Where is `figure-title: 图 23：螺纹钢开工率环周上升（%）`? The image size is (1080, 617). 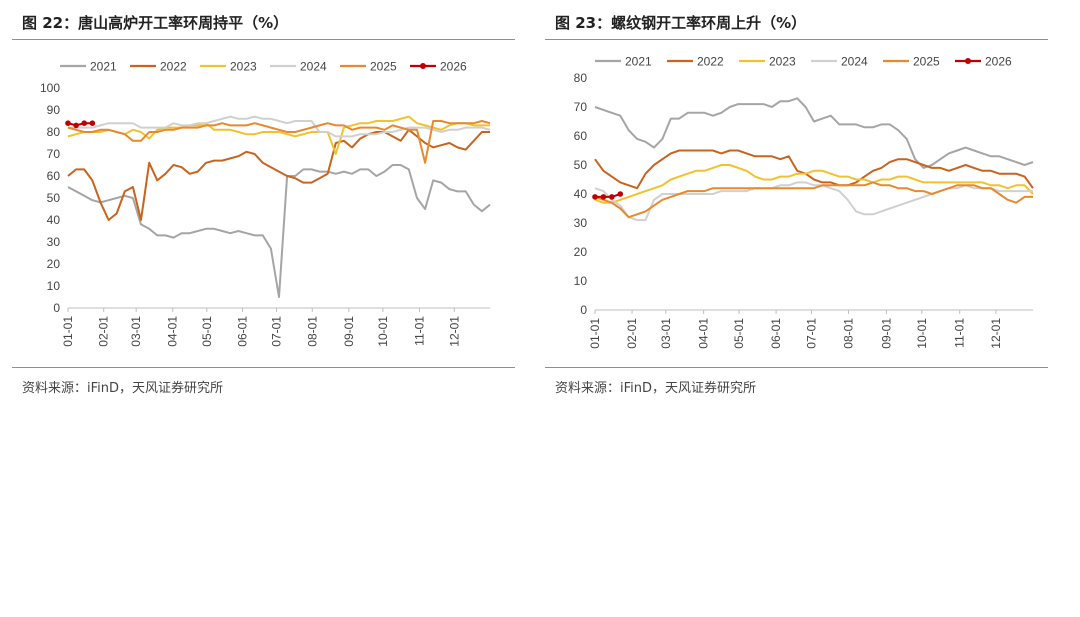 figure-title: 图 23：螺纹钢开工率环周上升（%） is located at coordinates (681, 23).